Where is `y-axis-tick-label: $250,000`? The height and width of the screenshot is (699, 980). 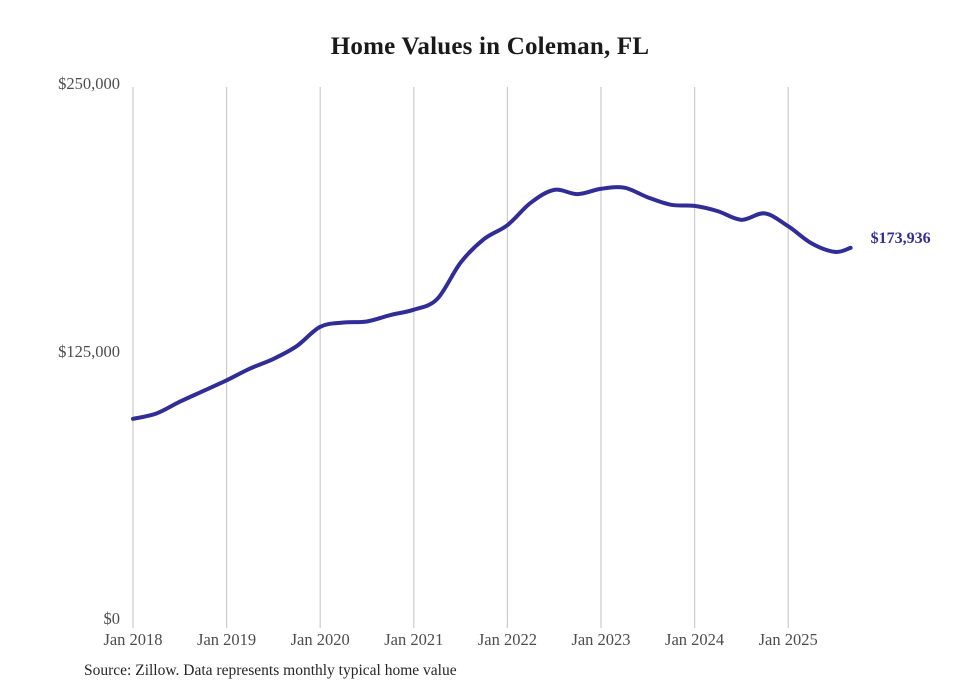
y-axis-tick-label: $250,000 is located at coordinates (89, 83).